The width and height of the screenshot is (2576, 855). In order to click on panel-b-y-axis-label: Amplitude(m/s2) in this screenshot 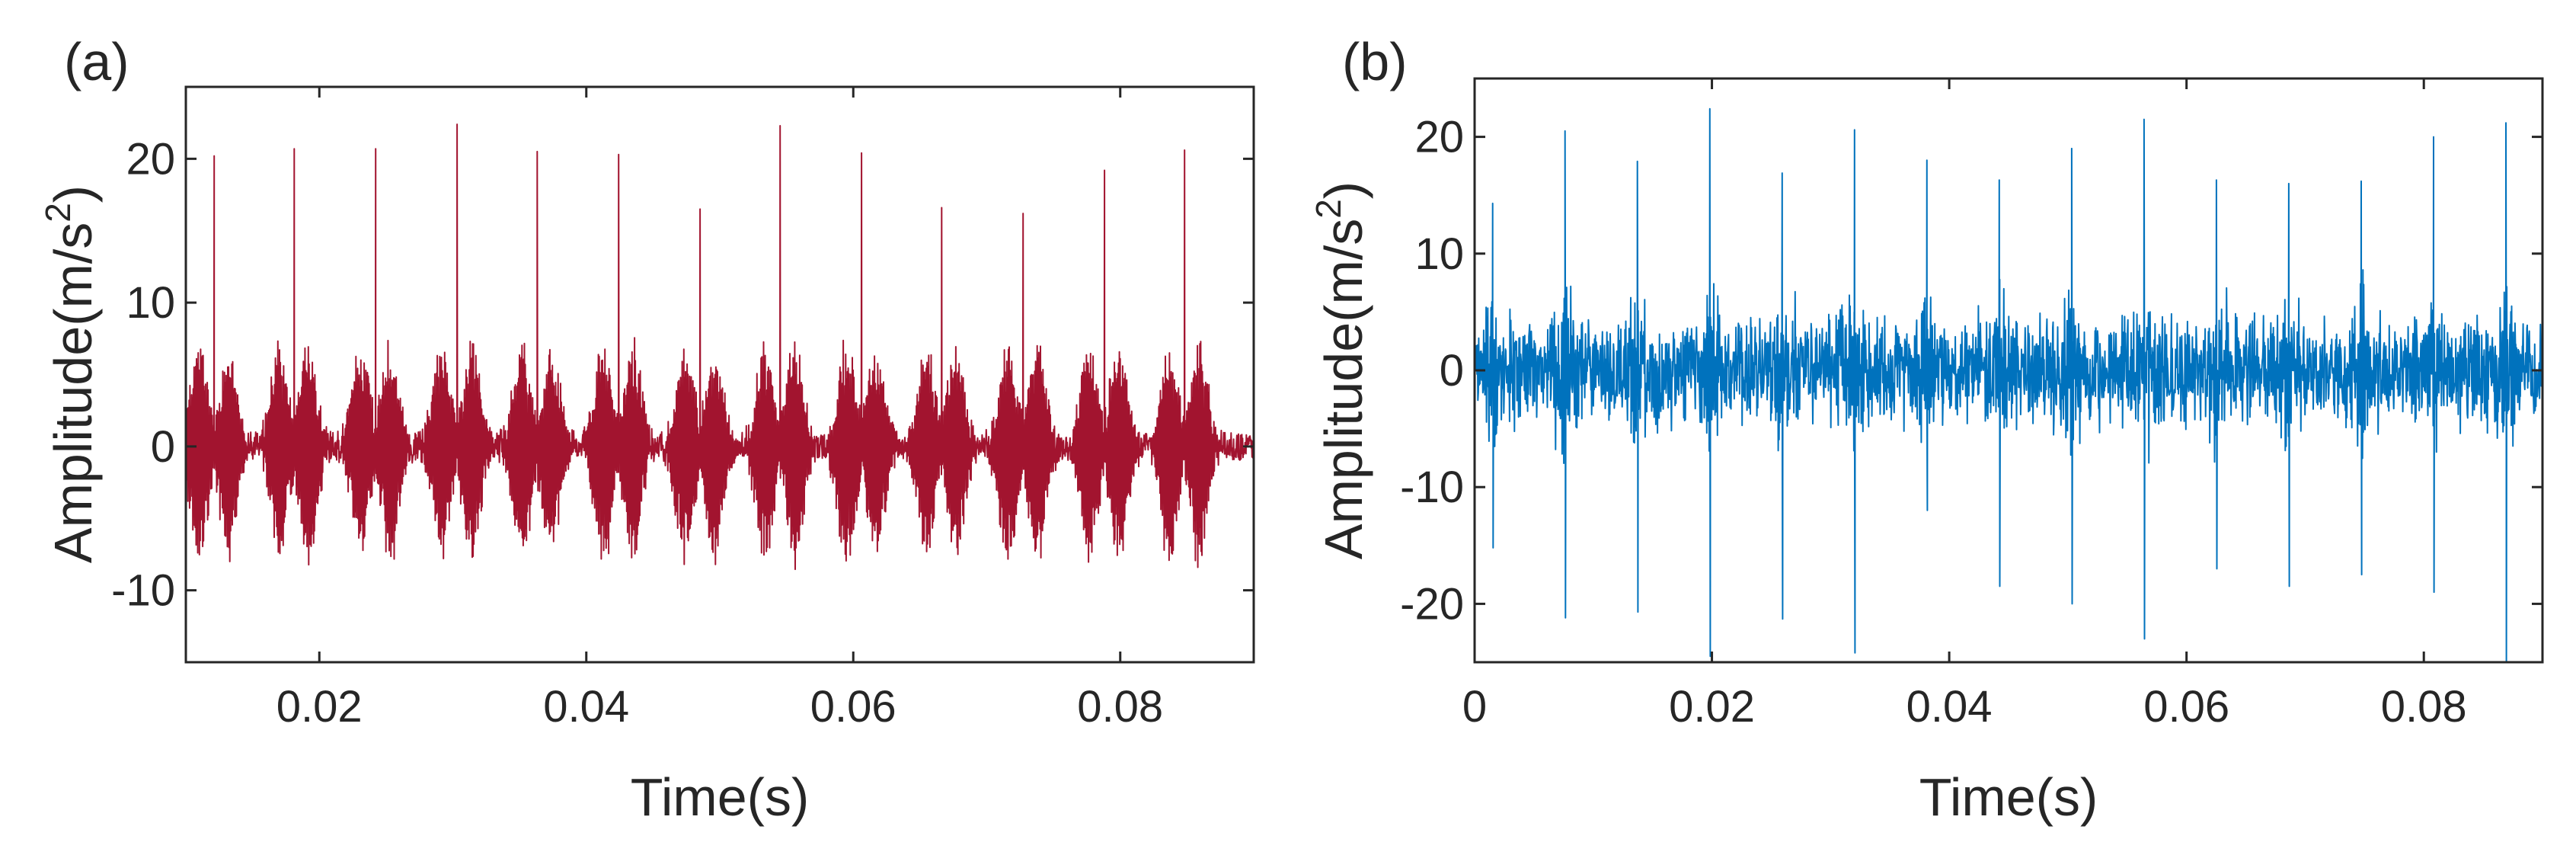, I will do `click(1341, 370)`.